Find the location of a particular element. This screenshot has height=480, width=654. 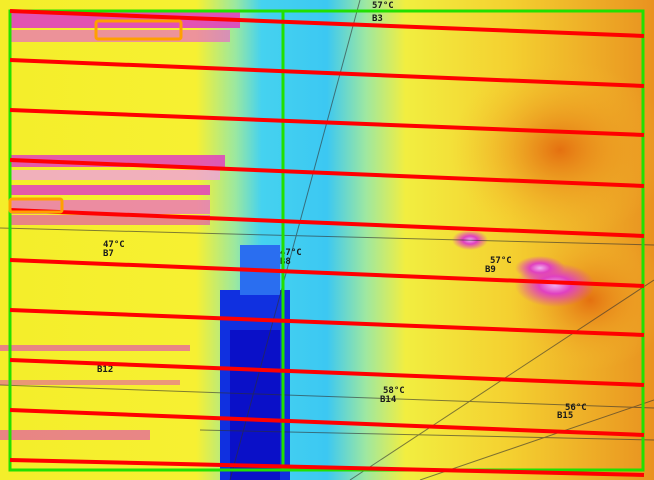

hotspot-blob is located at coordinates (540, 268).